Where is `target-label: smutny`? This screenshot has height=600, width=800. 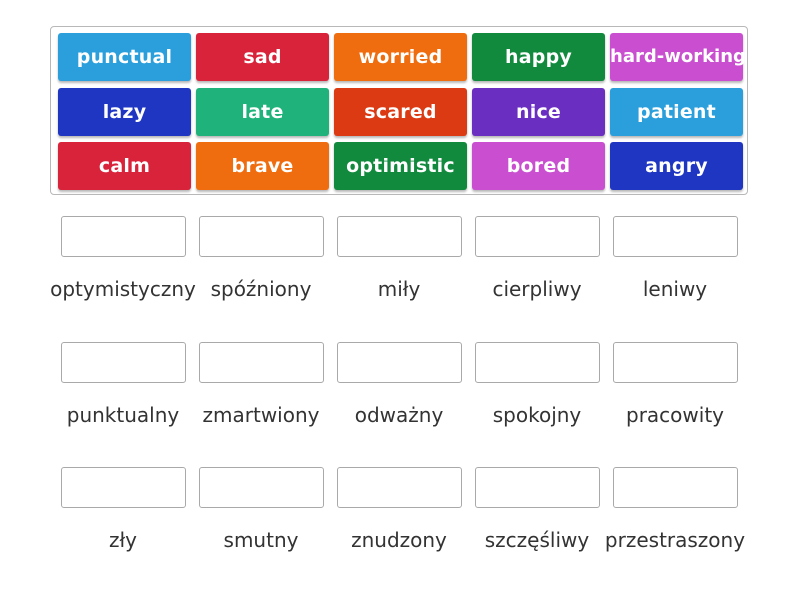
target-label: smutny is located at coordinates (261, 540).